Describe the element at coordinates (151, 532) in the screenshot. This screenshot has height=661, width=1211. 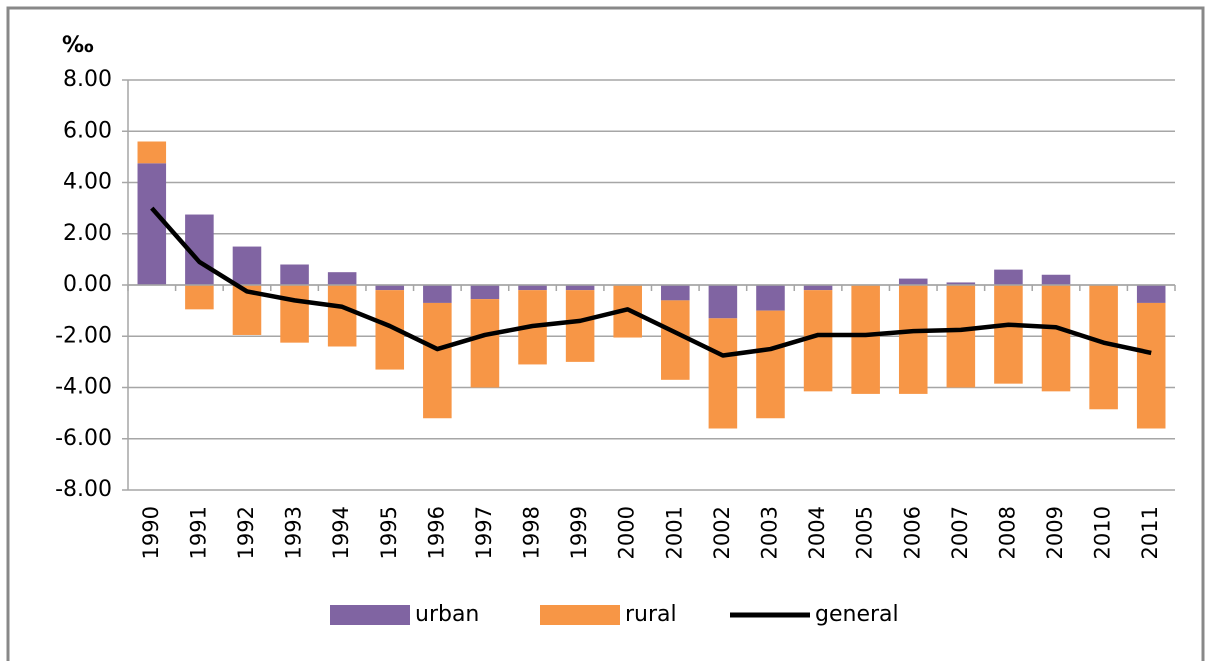
I see `x-tick-label: 1990` at that location.